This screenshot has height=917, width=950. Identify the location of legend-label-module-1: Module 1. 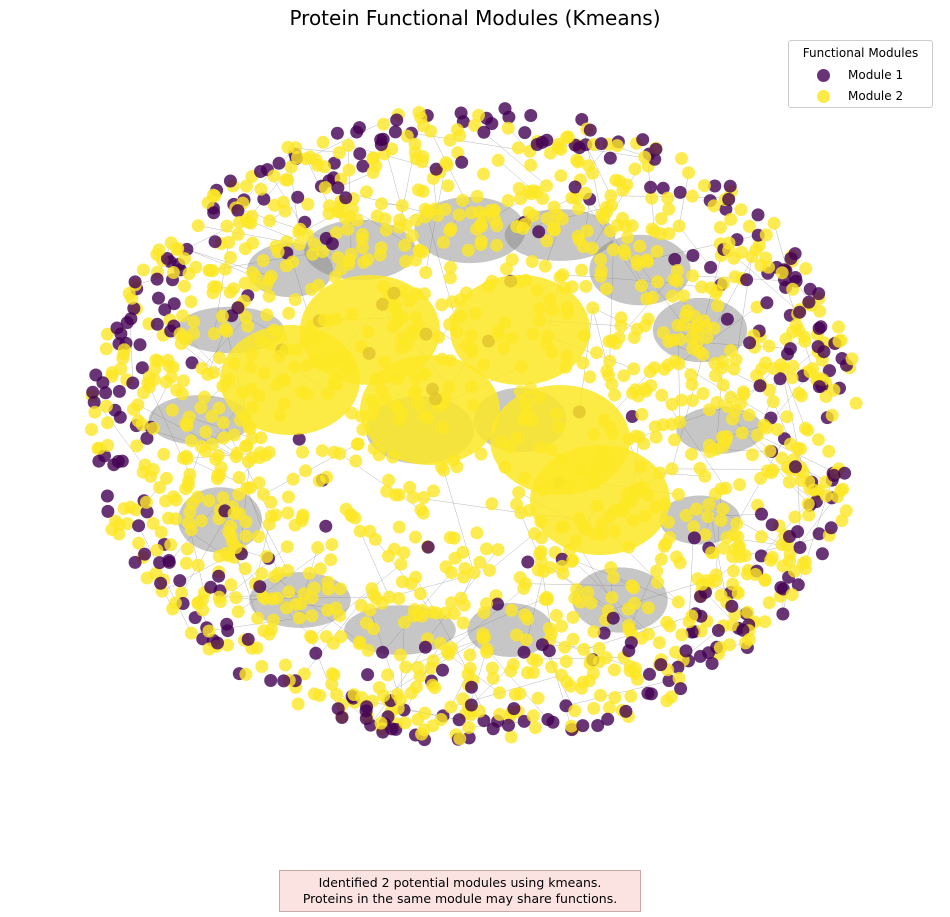
(876, 75).